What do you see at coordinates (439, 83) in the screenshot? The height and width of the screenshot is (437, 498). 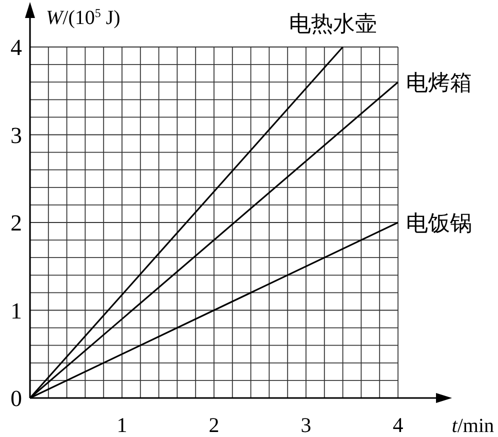 I see `series-label: 电烤箱` at bounding box center [439, 83].